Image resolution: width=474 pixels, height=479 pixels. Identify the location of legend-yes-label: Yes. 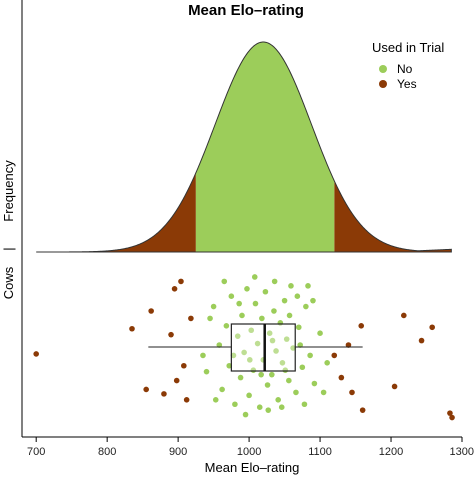
(407, 84).